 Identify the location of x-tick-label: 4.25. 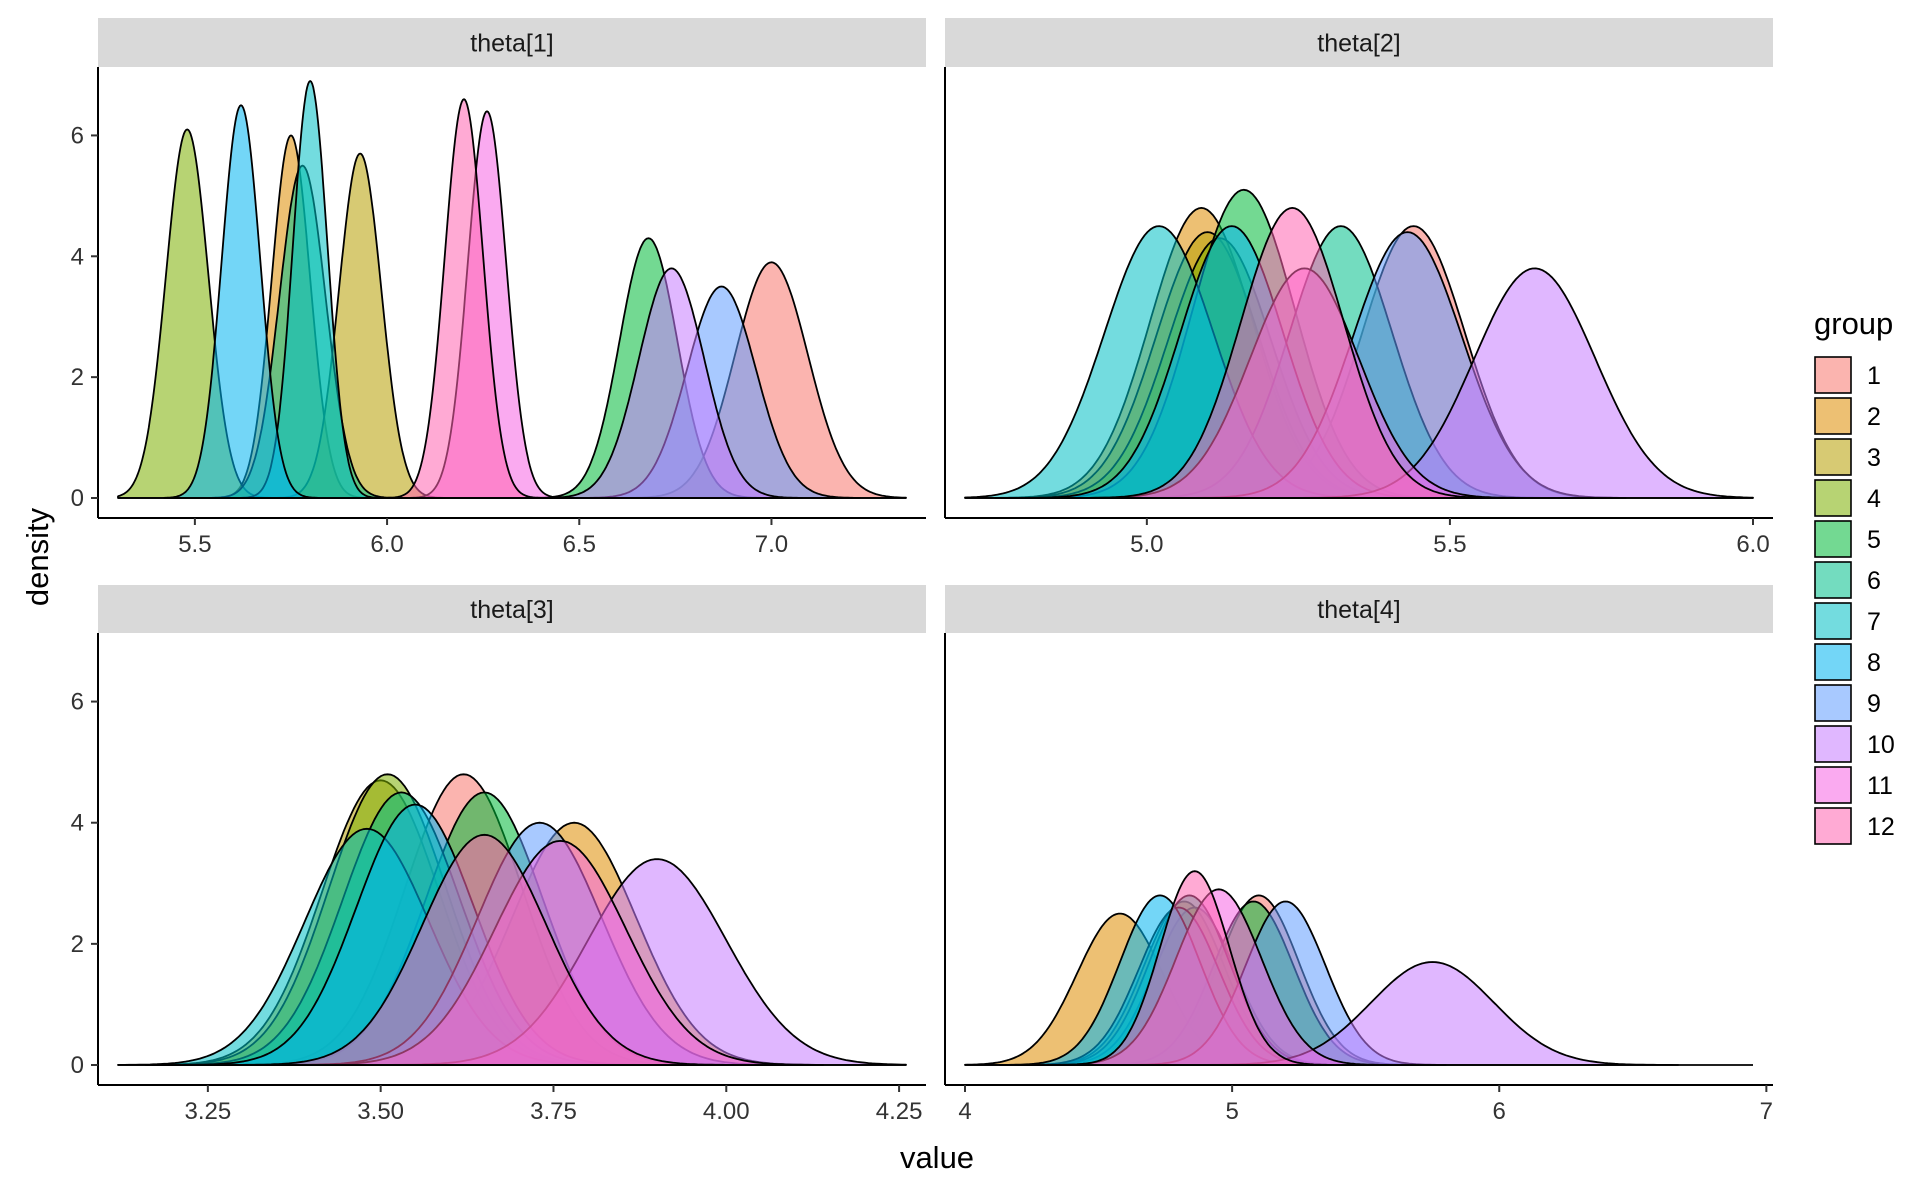
(899, 1111).